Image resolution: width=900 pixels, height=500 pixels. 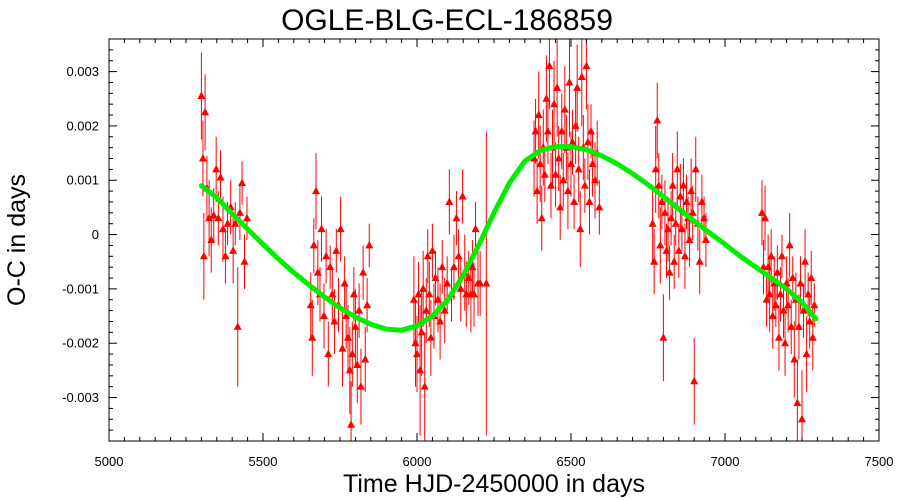 I want to click on chart-title: OGLE-BLG-ECL-186859, so click(x=447, y=20).